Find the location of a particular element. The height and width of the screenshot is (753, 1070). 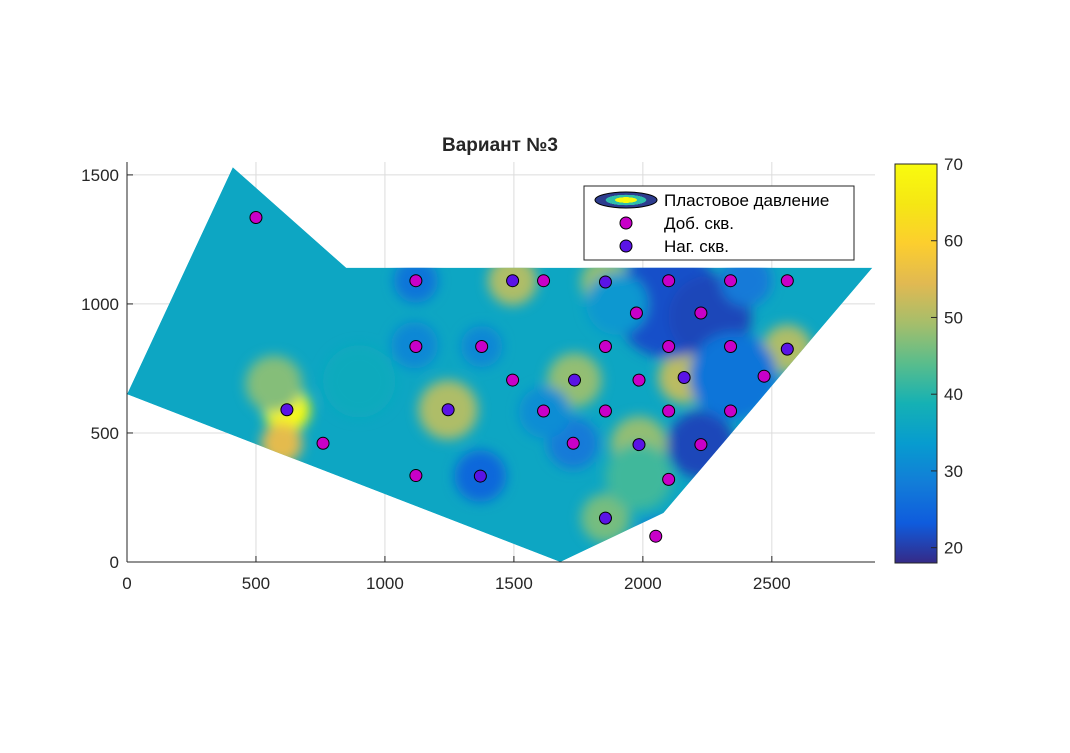

x-tick-labels: 0 500 1000 1500 2000 2500 is located at coordinates (456, 583).